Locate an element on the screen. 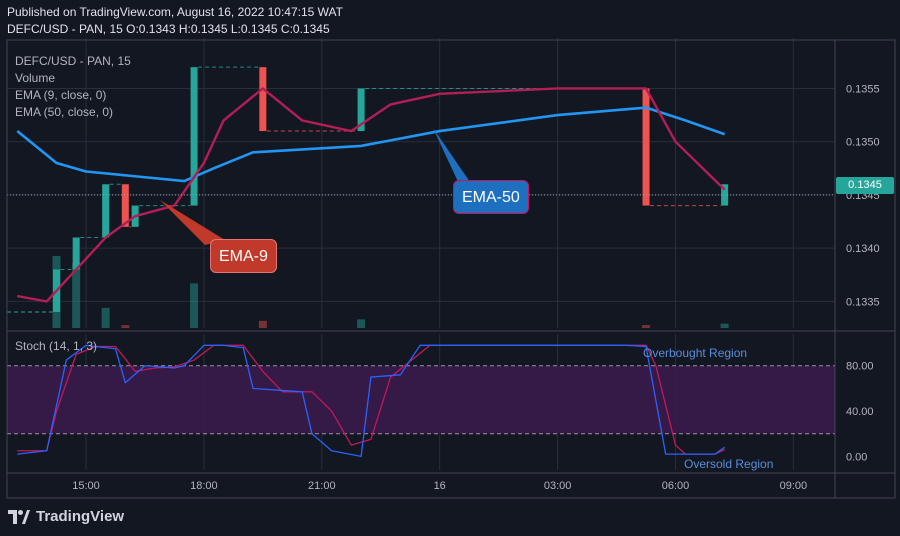 The width and height of the screenshot is (900, 536). stoch-tick-label: 80.00 is located at coordinates (860, 367).